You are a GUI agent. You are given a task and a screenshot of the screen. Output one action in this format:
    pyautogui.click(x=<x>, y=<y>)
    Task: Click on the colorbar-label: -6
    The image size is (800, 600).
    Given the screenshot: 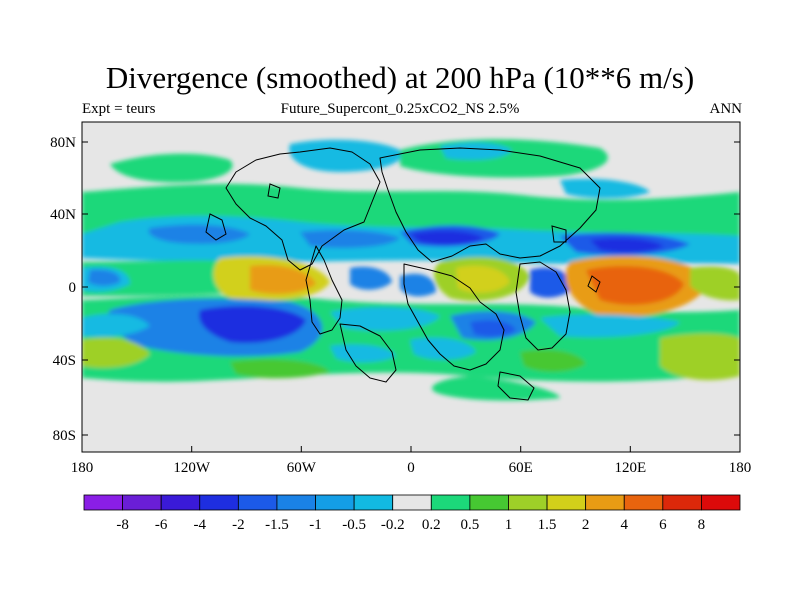 What is the action you would take?
    pyautogui.click(x=161, y=525)
    